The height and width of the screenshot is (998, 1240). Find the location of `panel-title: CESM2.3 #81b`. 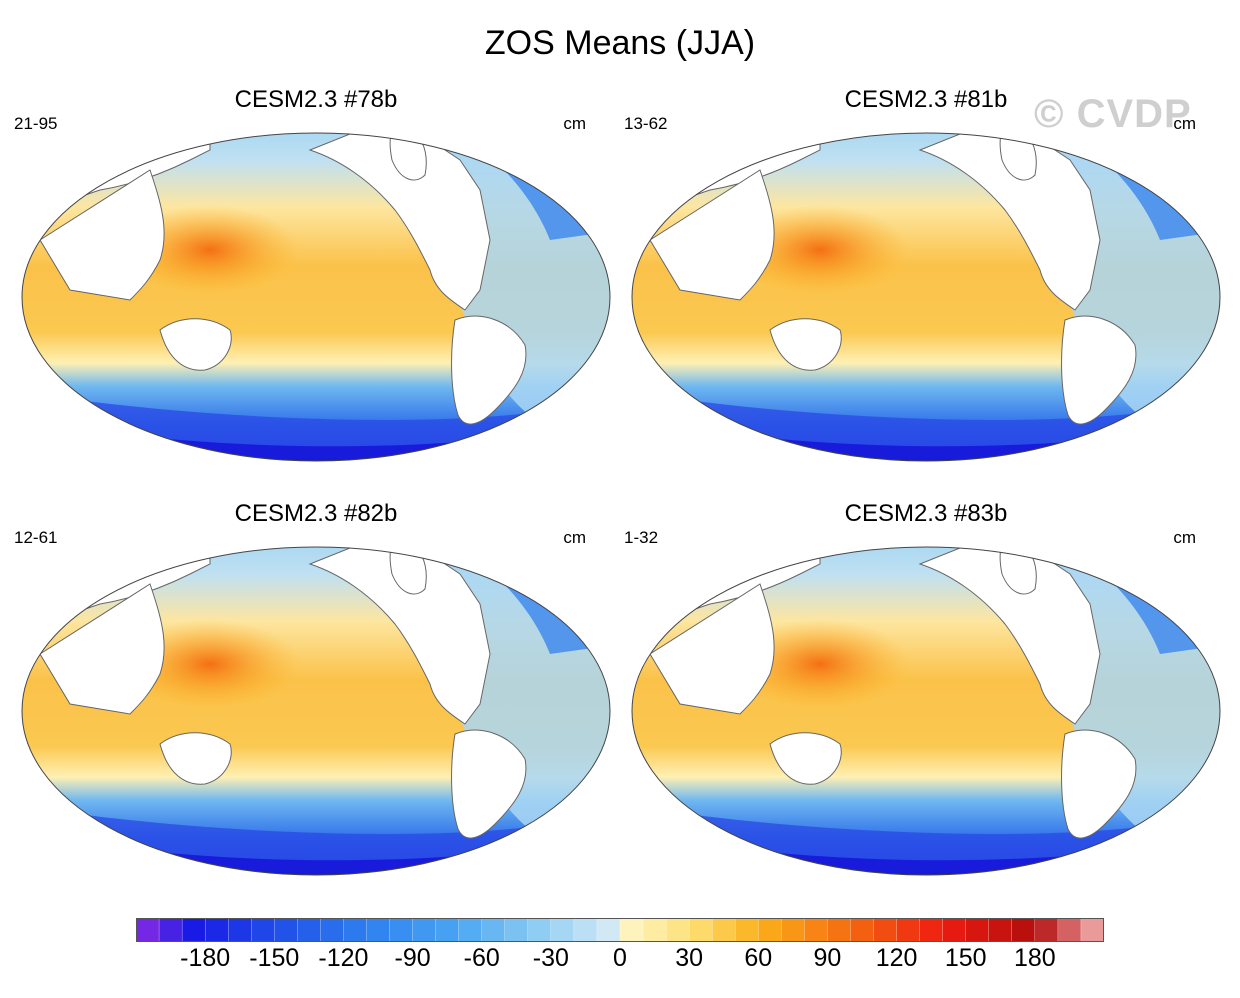

panel-title: CESM2.3 #81b is located at coordinates (926, 99).